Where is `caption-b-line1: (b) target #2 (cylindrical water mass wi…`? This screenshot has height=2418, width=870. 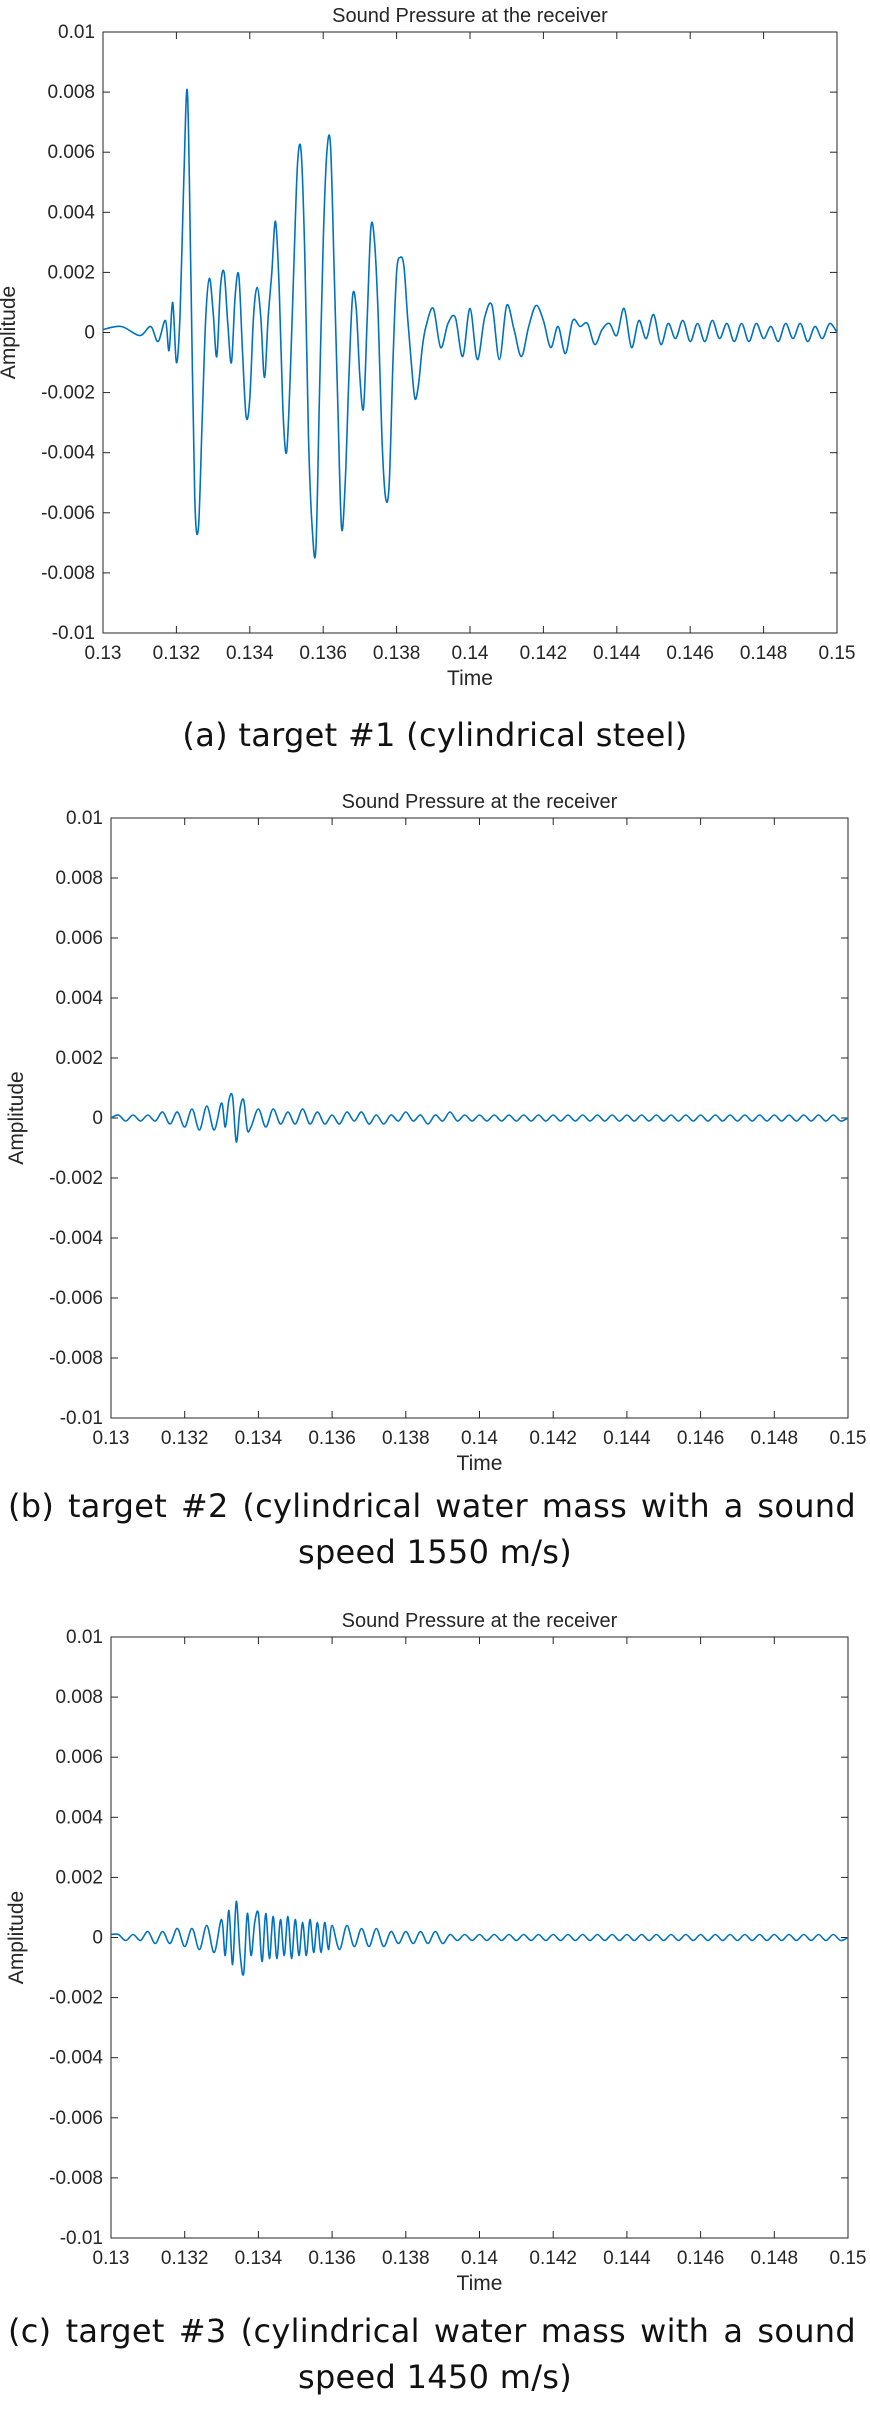 caption-b-line1: (b) target #2 (cylindrical water mass wi… is located at coordinates (432, 1506).